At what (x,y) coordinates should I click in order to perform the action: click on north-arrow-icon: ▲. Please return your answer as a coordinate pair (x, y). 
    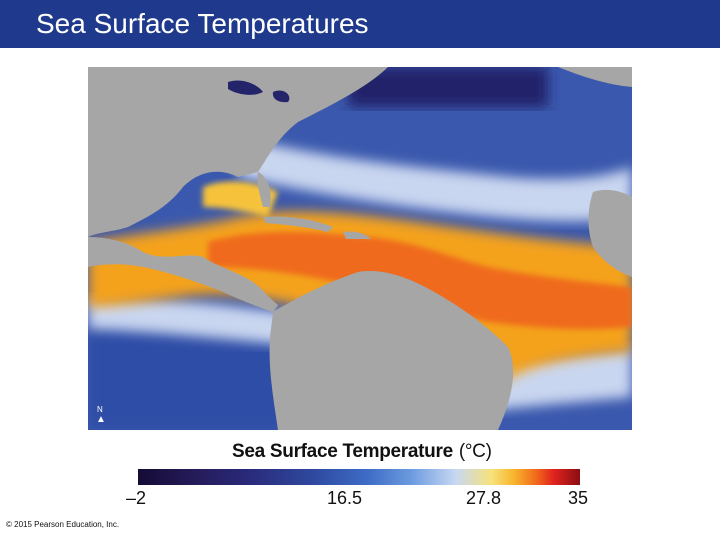
    Looking at the image, I should click on (101, 419).